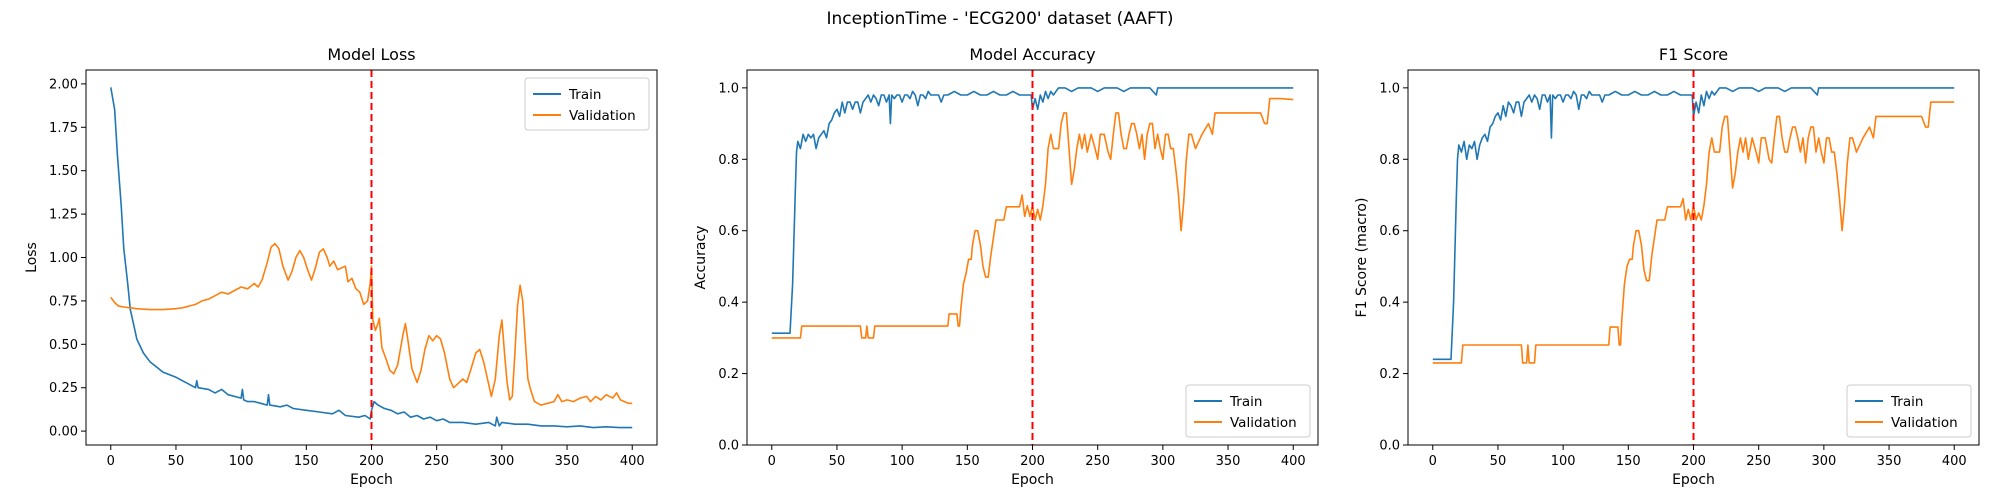 The height and width of the screenshot is (500, 2000). What do you see at coordinates (371, 54) in the screenshot?
I see `panel-title: Model Loss` at bounding box center [371, 54].